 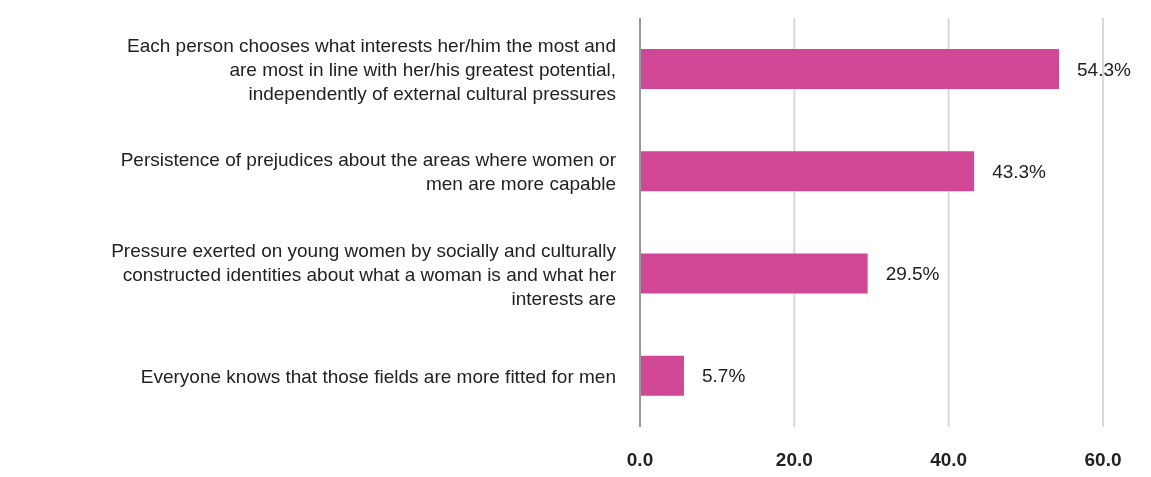 I want to click on y-tick-label: Pressure exerted on young women by socially and culturally constructed identities about what a woman is and what her interests are, so click(x=364, y=274).